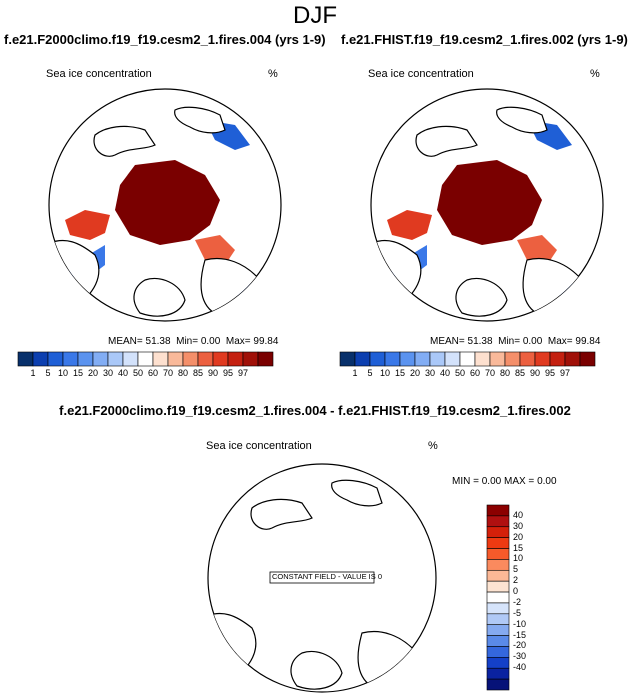 The height and width of the screenshot is (700, 630). What do you see at coordinates (433, 446) in the screenshot?
I see `difference-units-label: %` at bounding box center [433, 446].